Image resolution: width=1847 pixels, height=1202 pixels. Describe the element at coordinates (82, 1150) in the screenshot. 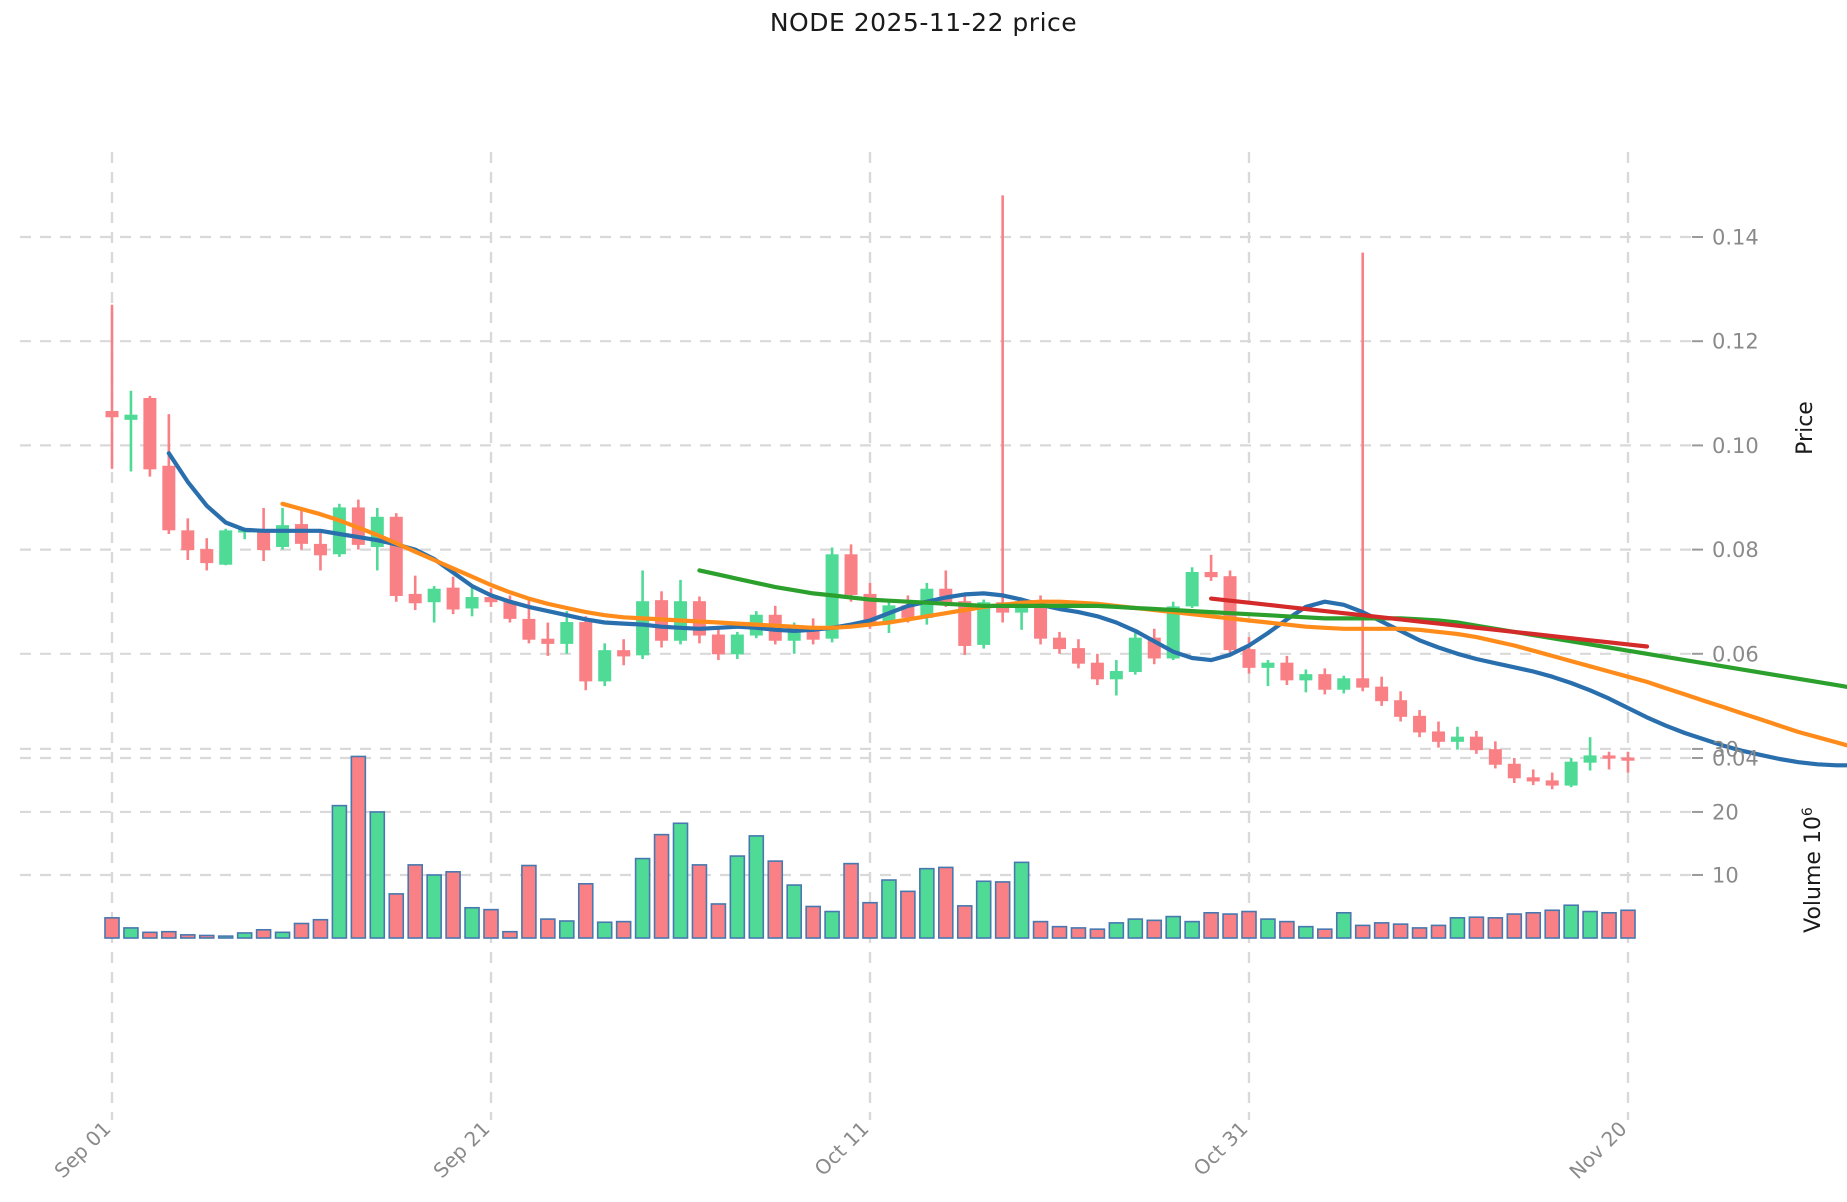

I see `x-tick-label: Sep 01` at that location.